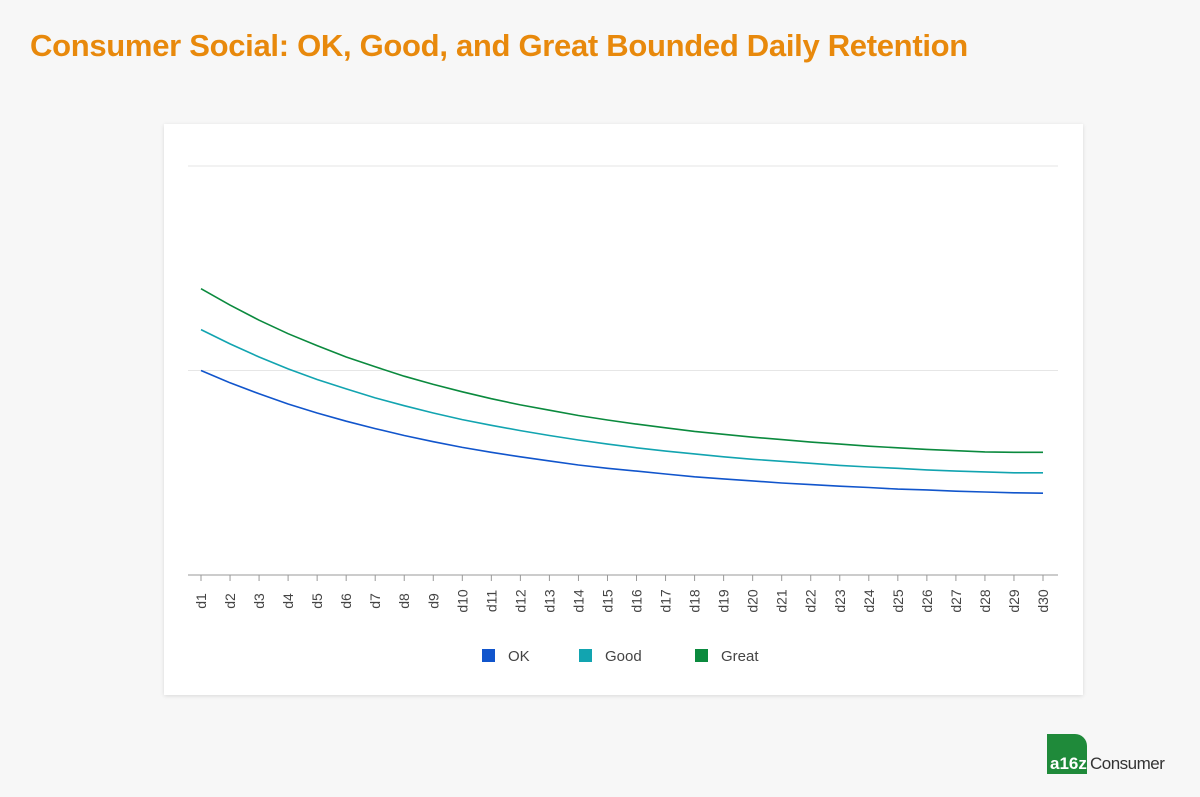 This screenshot has height=797, width=1200. I want to click on x-tick-label: d11, so click(491, 601).